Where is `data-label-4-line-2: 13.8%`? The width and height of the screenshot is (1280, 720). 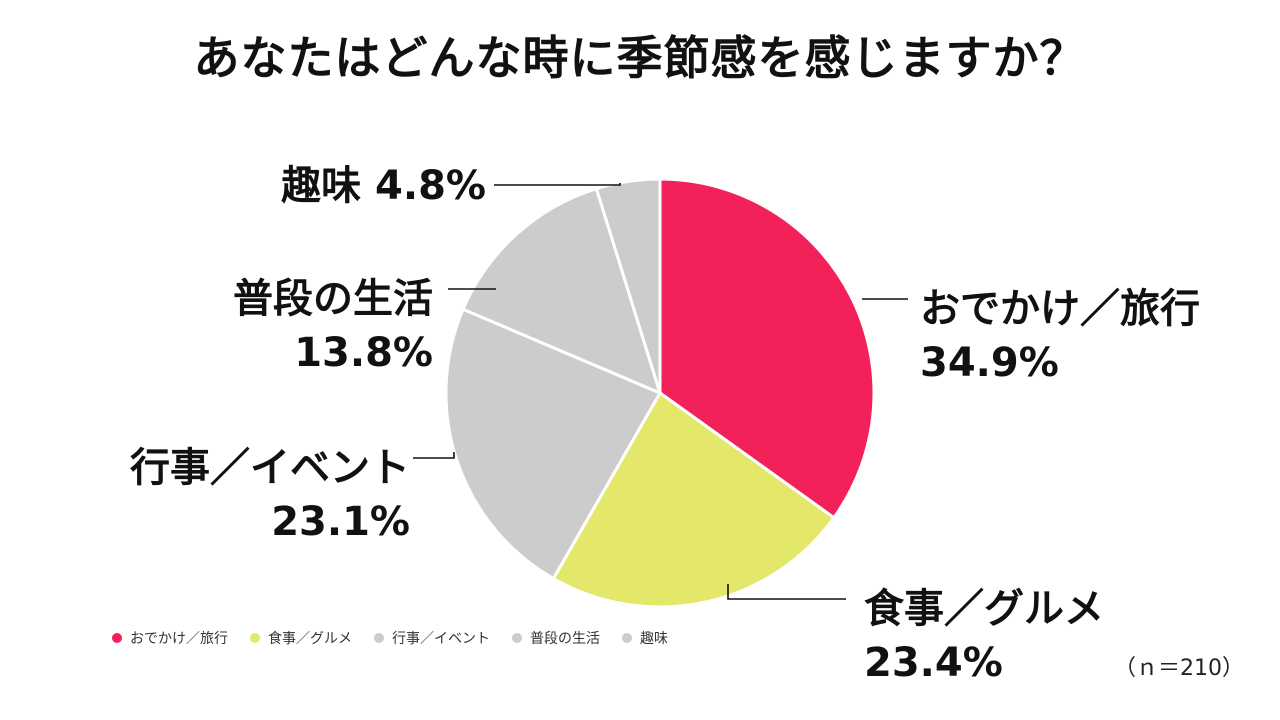
data-label-4-line-2: 13.8% is located at coordinates (363, 353).